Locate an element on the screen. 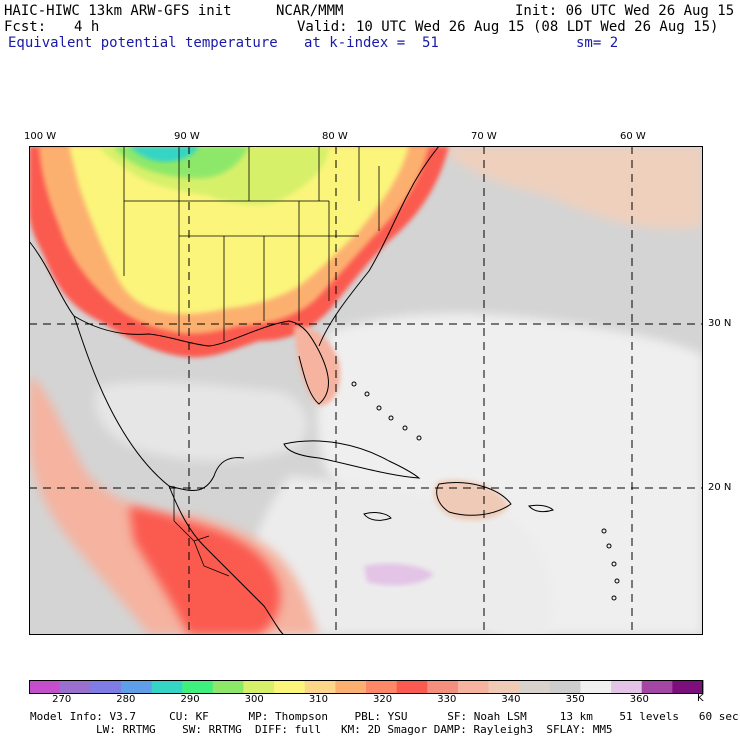 Image resolution: width=740 pixels, height=740 pixels. caribbean-lilac-patch is located at coordinates (399, 574).